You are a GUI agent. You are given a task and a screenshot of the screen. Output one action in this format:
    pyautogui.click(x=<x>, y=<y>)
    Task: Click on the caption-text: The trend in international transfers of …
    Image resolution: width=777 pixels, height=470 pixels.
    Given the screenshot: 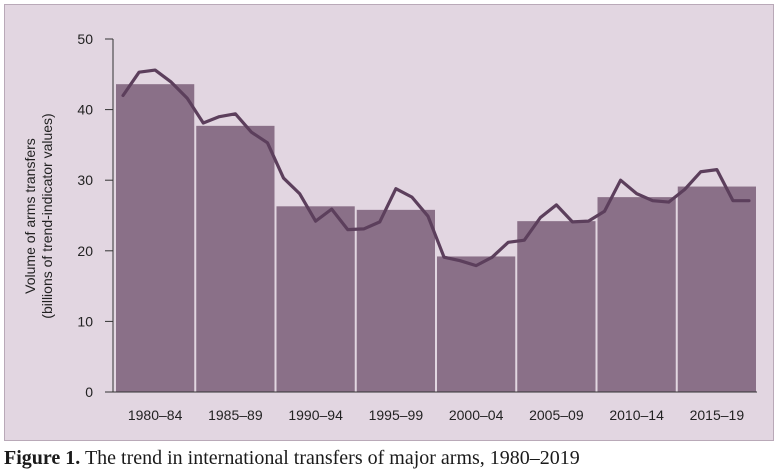 What is the action you would take?
    pyautogui.click(x=332, y=458)
    